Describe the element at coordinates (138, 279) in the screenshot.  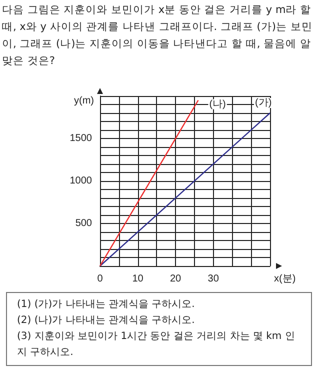
I see `x-tick-label: 10` at that location.